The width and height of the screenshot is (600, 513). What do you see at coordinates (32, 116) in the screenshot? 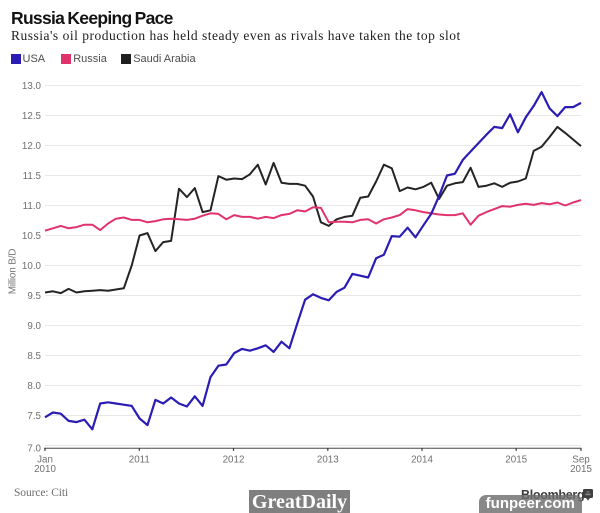
I see `svg-text: 12.5` at bounding box center [32, 116].